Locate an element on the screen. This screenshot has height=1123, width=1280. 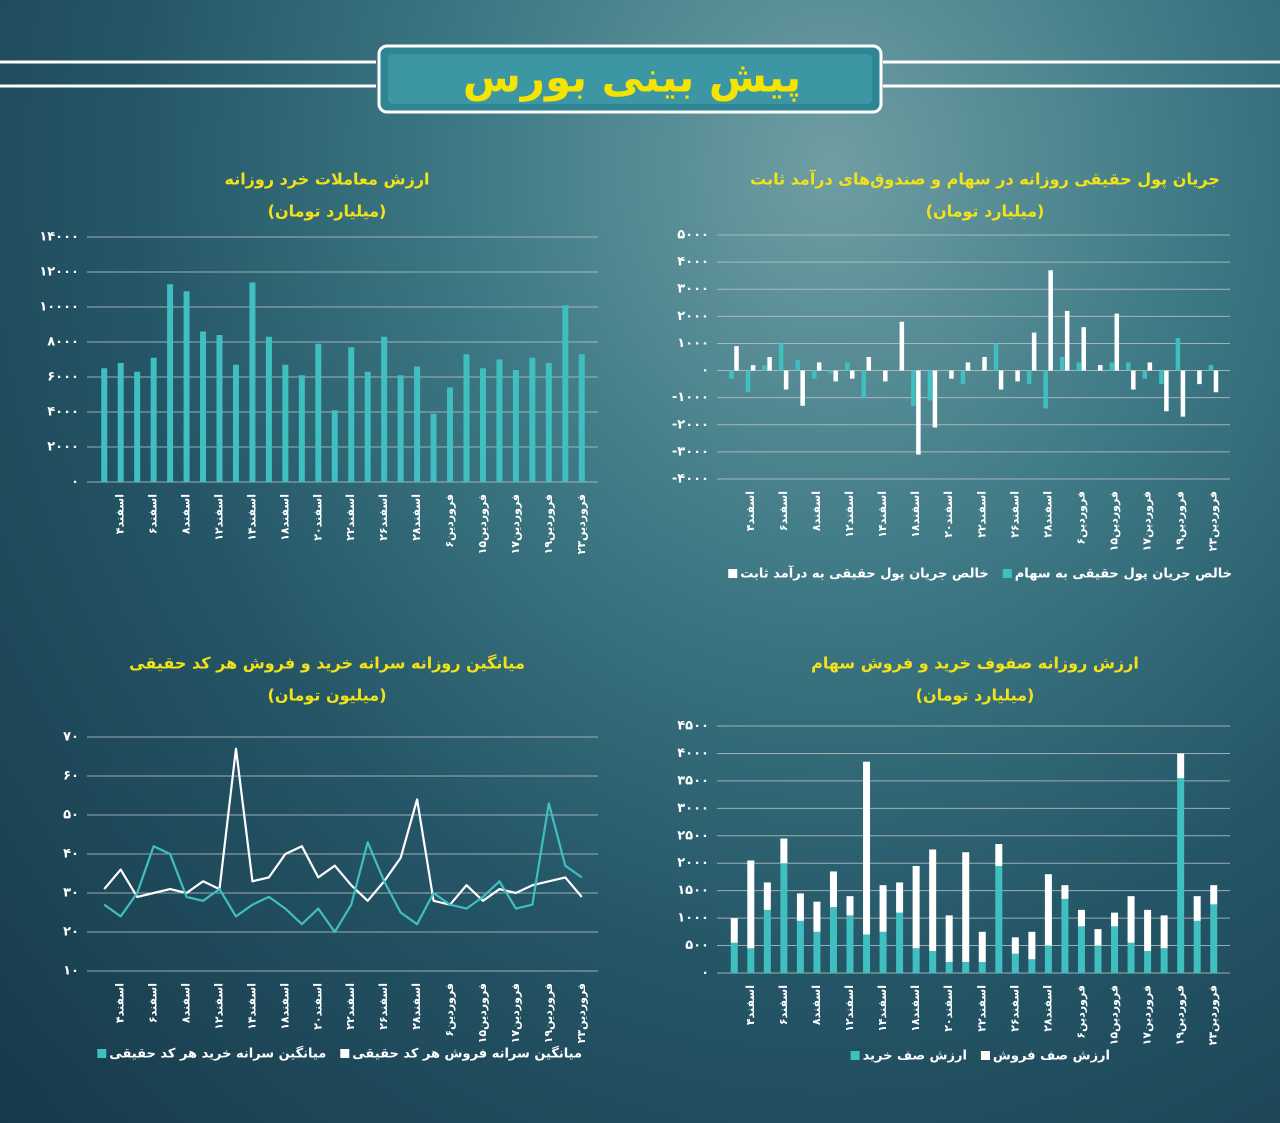
x-tick-label: ۲۸اسفند is located at coordinates (1047, 1008).